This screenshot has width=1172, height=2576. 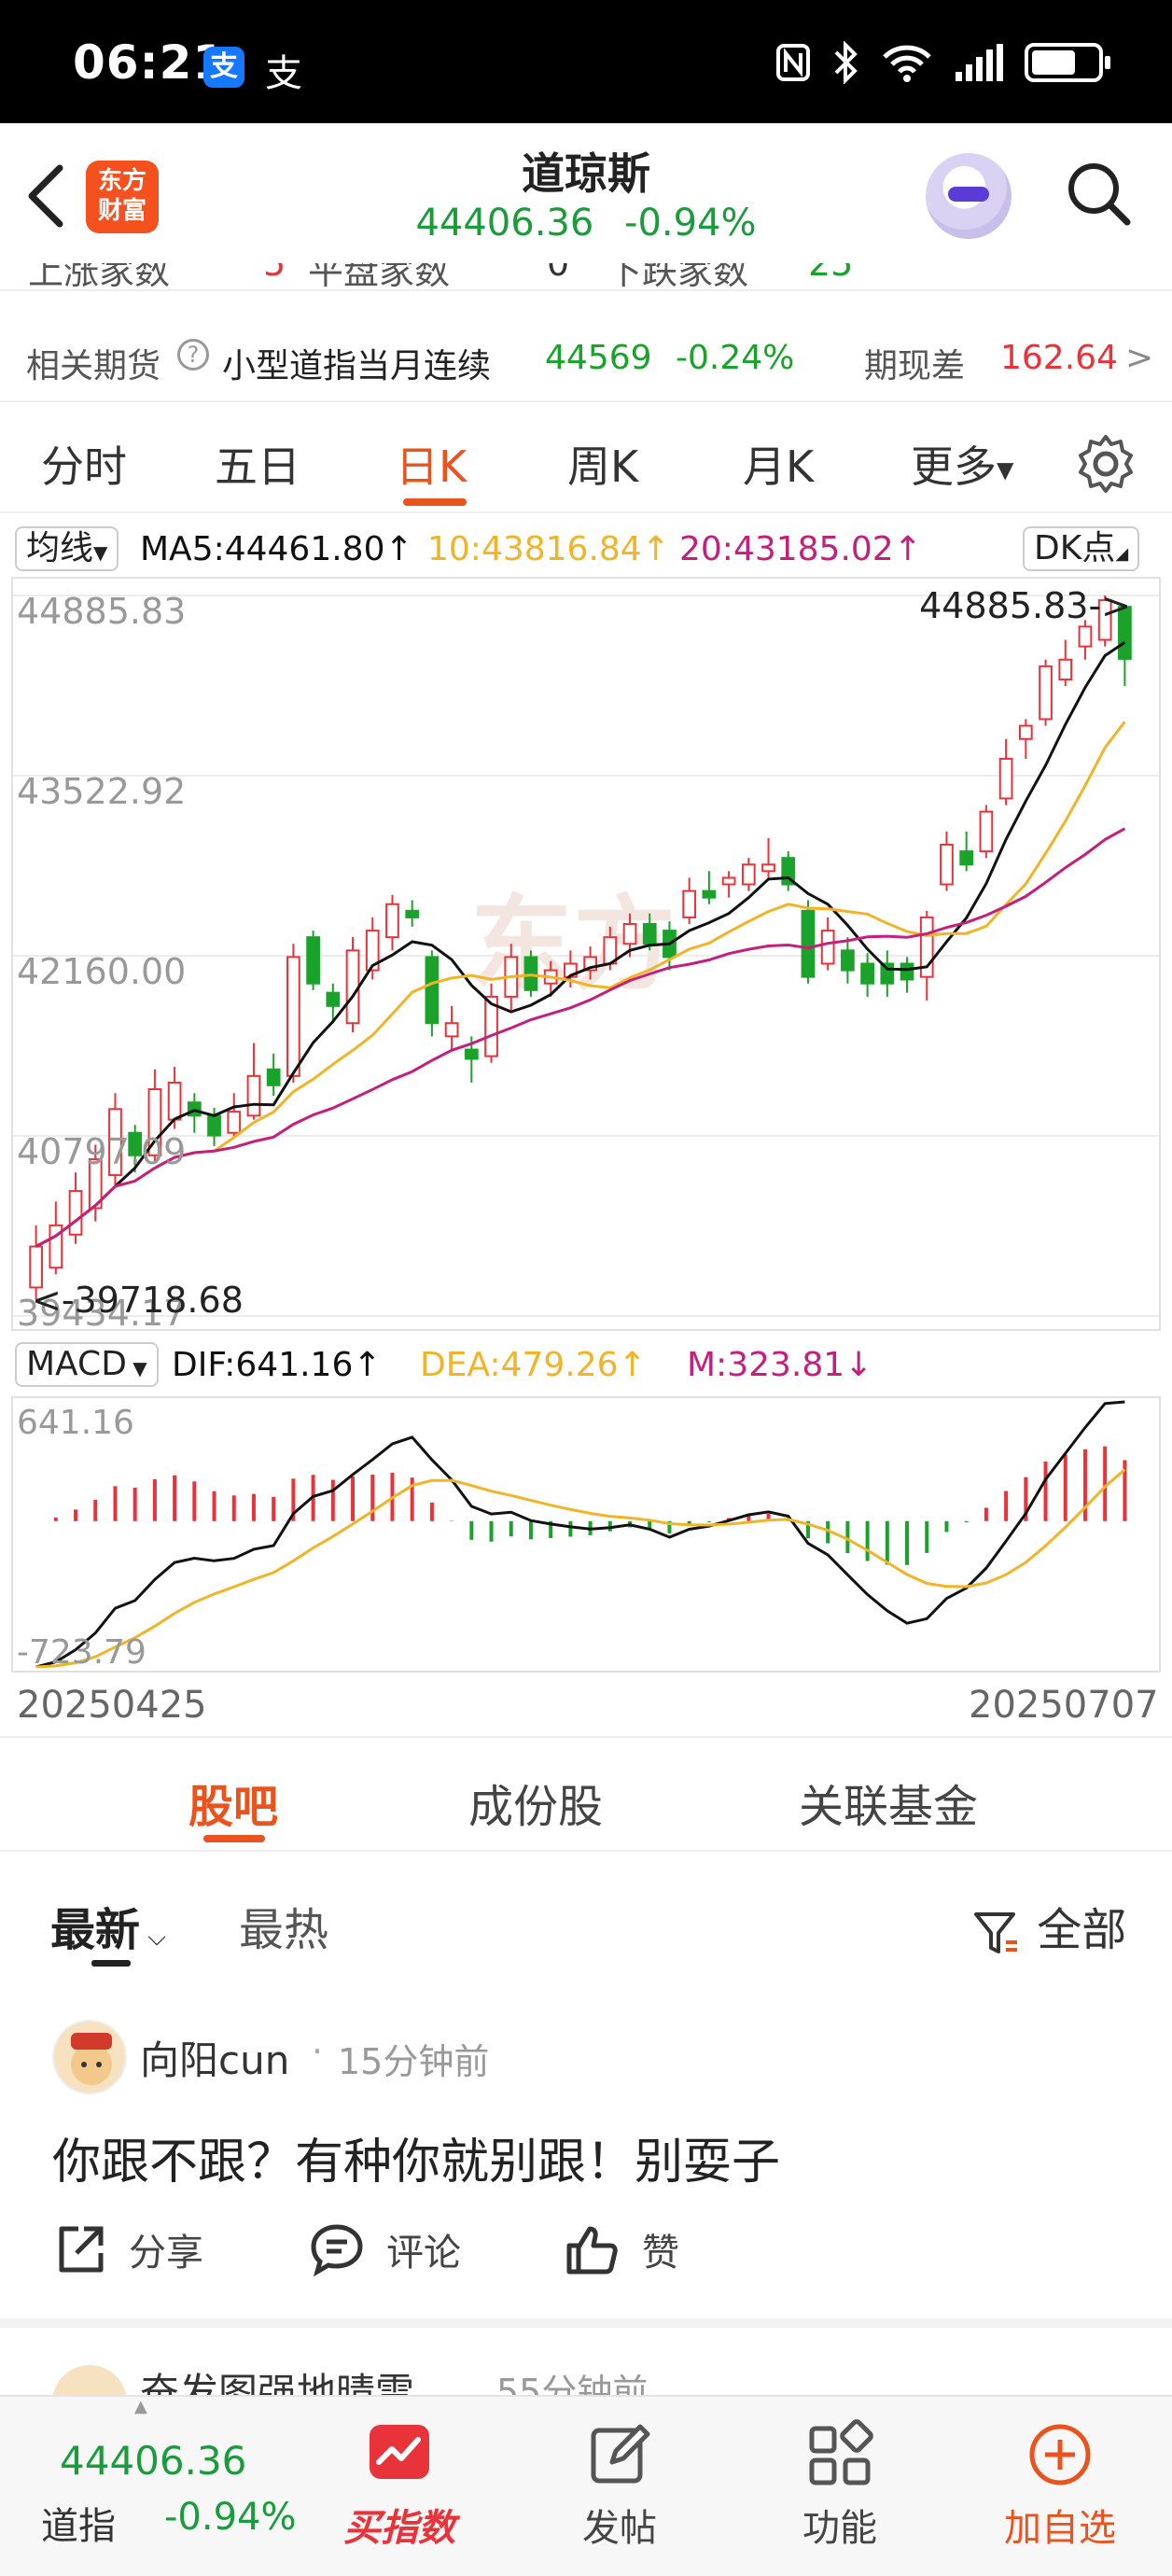 I want to click on tab-daily-k: 日K, so click(x=431, y=466).